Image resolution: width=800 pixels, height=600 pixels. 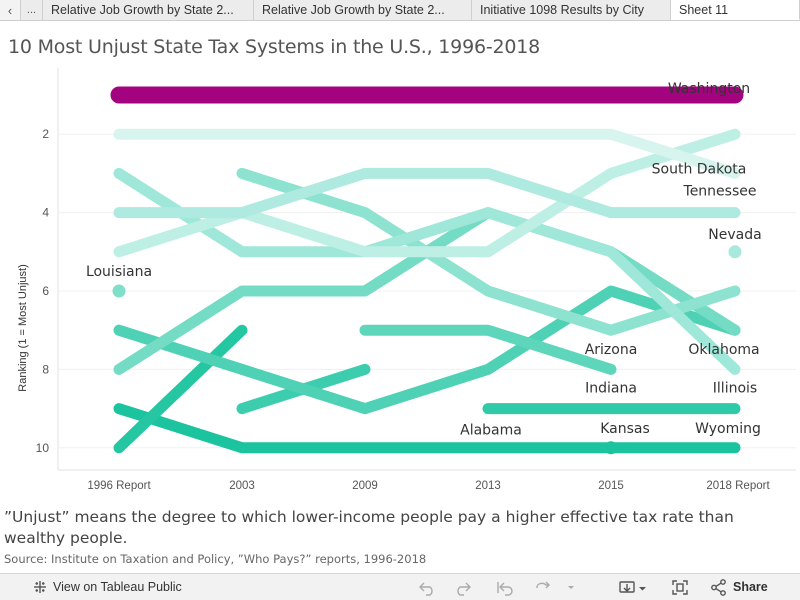 I want to click on y-tick-label: 4, so click(x=45, y=213).